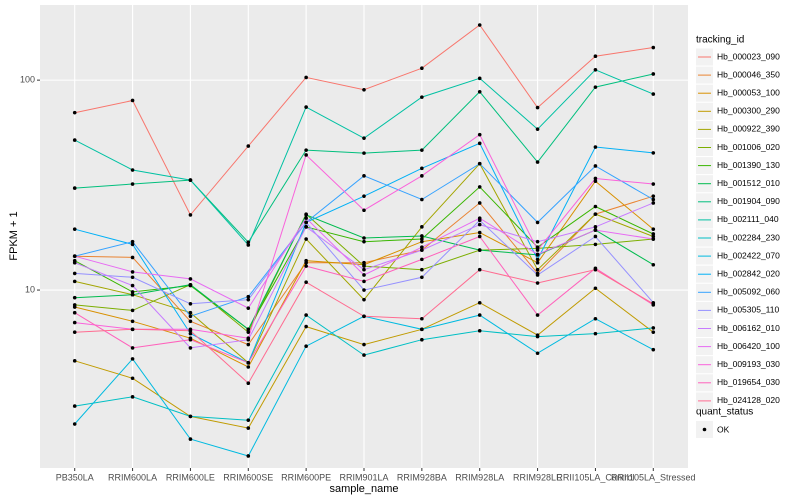  Describe the element at coordinates (748, 364) in the screenshot. I see `legend-label: Hb_009193_030` at that location.